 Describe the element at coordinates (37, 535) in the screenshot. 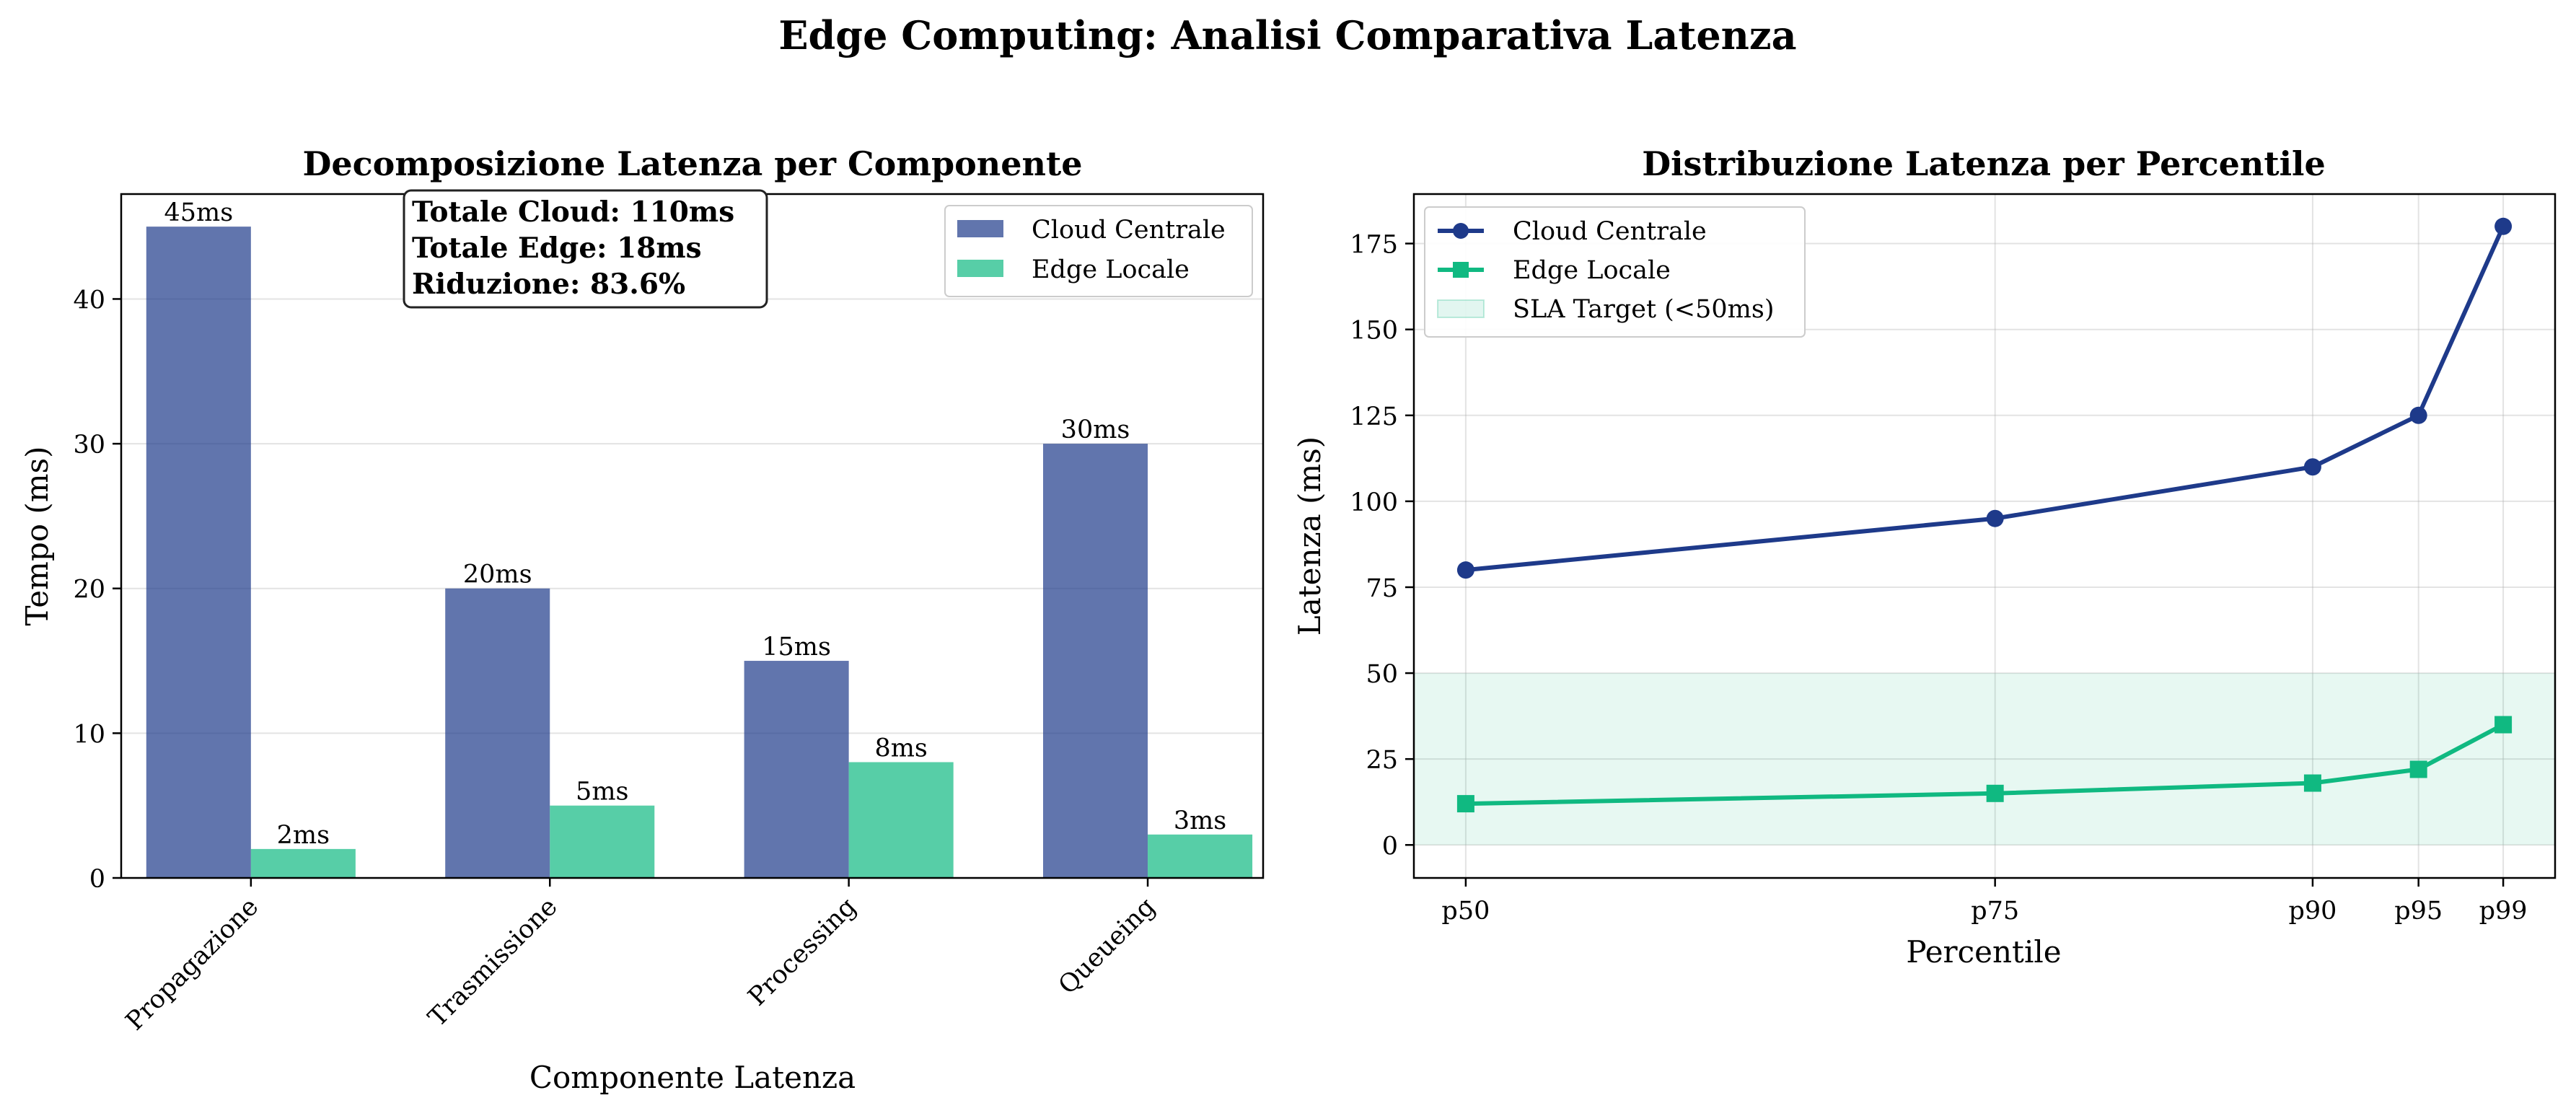

I see `bar-chart-y-axis-label: Tempo (ms)` at that location.